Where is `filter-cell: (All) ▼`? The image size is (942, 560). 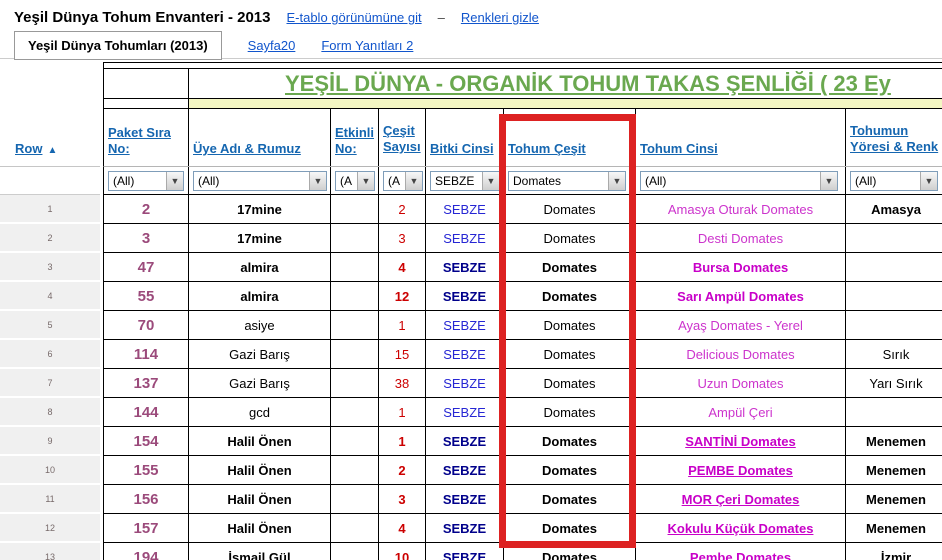
filter-cell: (All) ▼ is located at coordinates (894, 180).